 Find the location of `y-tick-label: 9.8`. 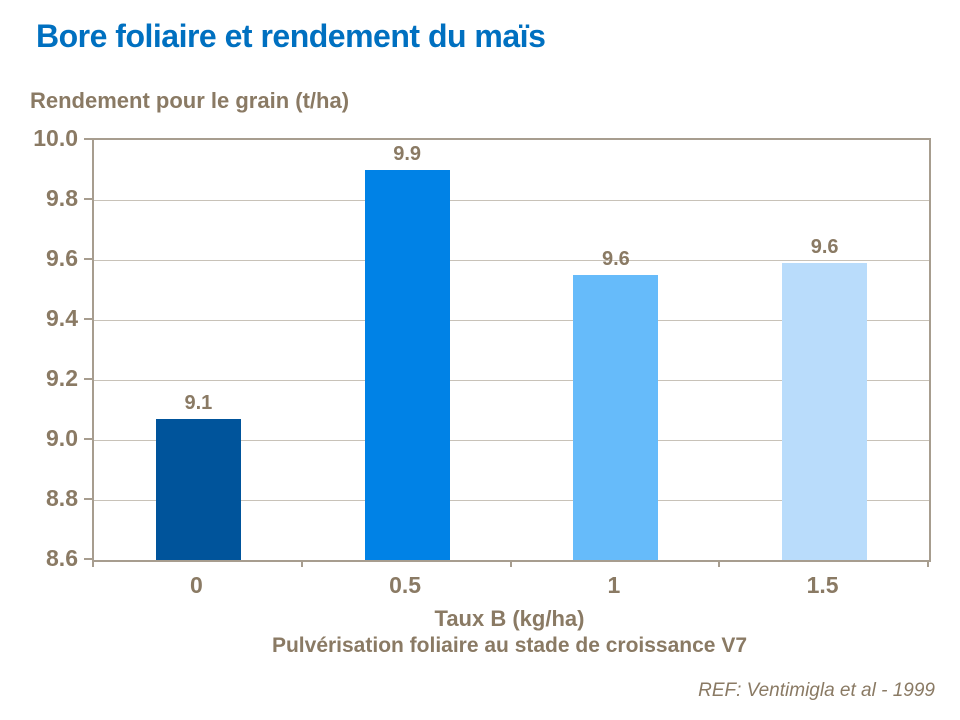

y-tick-label: 9.8 is located at coordinates (62, 198).